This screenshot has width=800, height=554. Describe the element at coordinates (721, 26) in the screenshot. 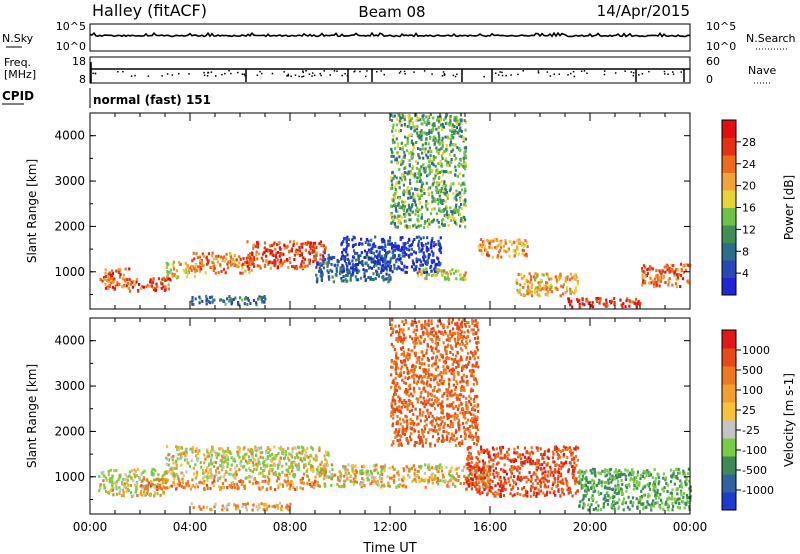

I see `nsearch-tick-top: 10^5` at that location.